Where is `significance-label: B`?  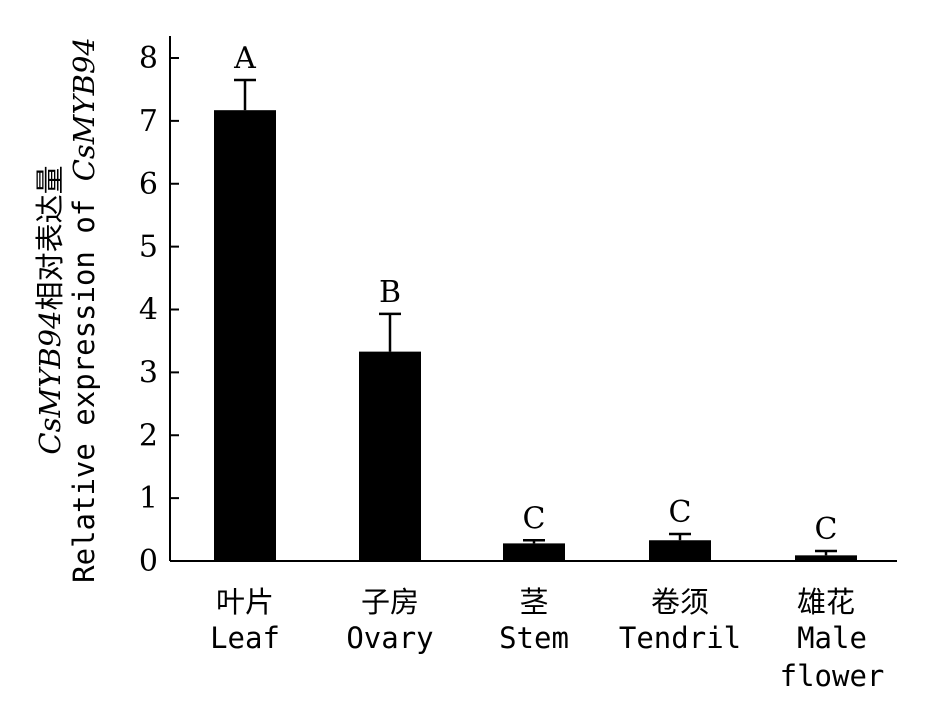 significance-label: B is located at coordinates (390, 292).